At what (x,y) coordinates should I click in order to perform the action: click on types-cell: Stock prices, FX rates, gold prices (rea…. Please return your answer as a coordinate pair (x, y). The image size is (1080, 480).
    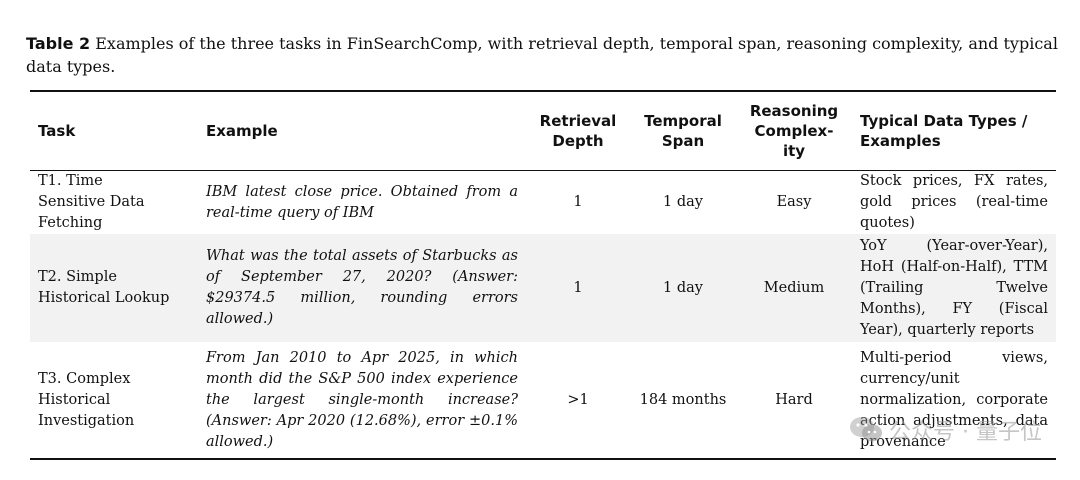
    Looking at the image, I should click on (954, 202).